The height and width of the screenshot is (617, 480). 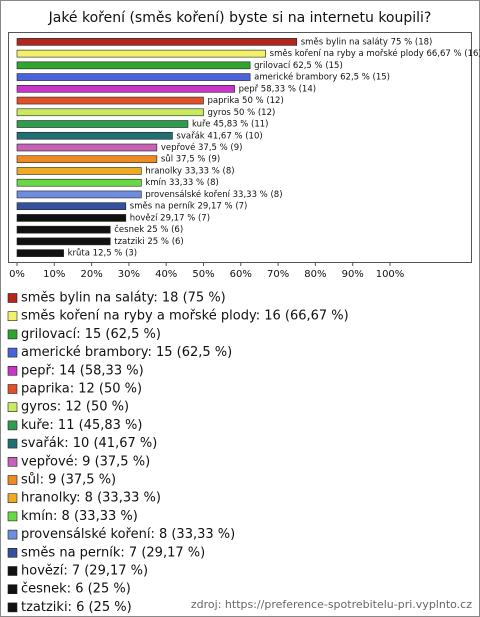 What do you see at coordinates (54, 274) in the screenshot?
I see `x-tick-label: 10%` at bounding box center [54, 274].